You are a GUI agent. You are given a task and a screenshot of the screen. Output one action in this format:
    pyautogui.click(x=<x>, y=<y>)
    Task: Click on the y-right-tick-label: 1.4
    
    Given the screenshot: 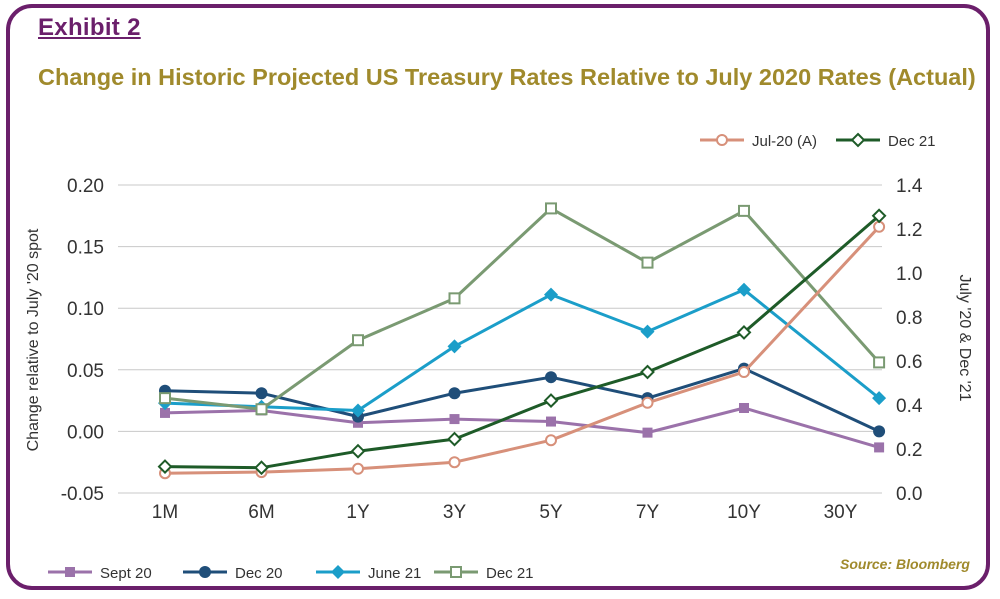 What is the action you would take?
    pyautogui.click(x=909, y=186)
    